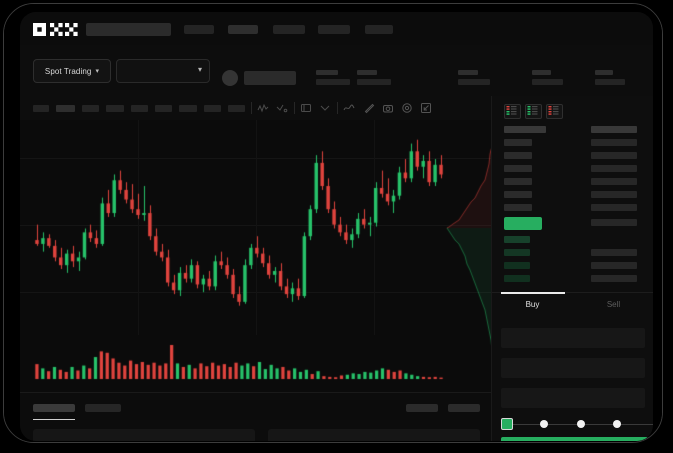  What do you see at coordinates (255, 361) in the screenshot?
I see `volume-canvas` at bounding box center [255, 361].